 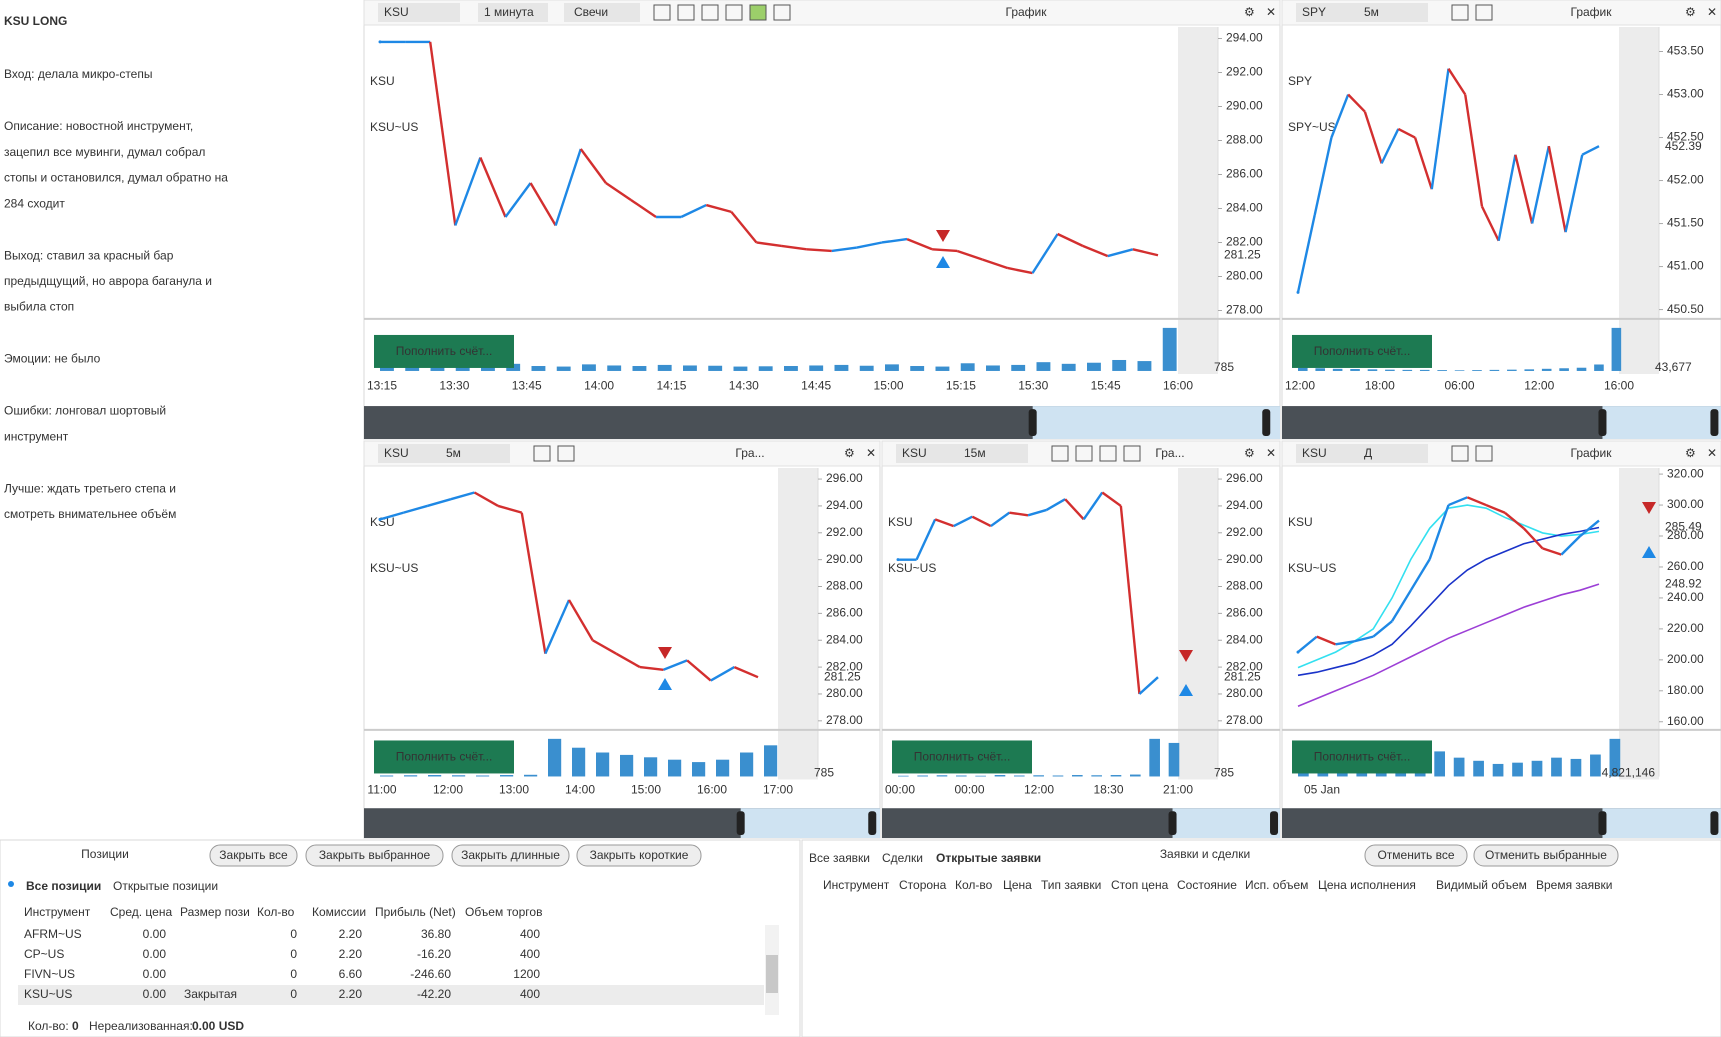 I want to click on note-line: стопы и остановился, думал обратно на, so click(x=116, y=178).